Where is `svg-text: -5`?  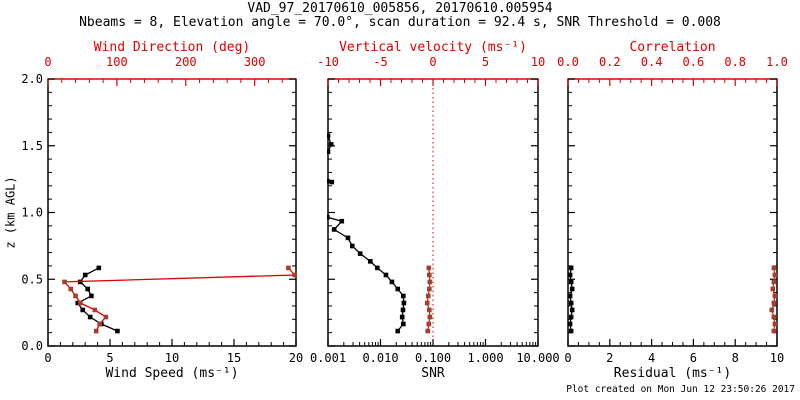
svg-text: -5 is located at coordinates (380, 62).